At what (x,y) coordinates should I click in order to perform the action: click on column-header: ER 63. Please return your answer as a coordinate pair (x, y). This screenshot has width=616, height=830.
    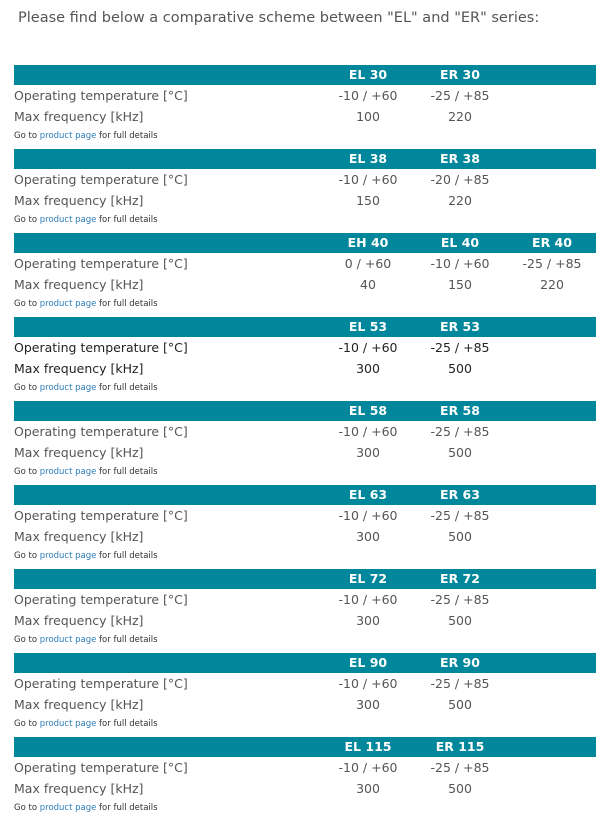
    Looking at the image, I should click on (460, 494).